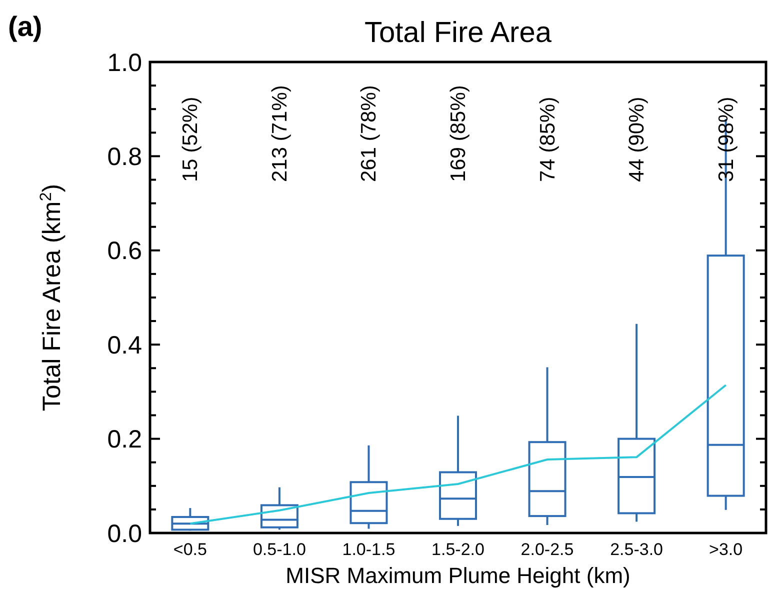 This screenshot has width=770, height=596. What do you see at coordinates (547, 549) in the screenshot?
I see `x-tick-label: 2.0-2.5` at bounding box center [547, 549].